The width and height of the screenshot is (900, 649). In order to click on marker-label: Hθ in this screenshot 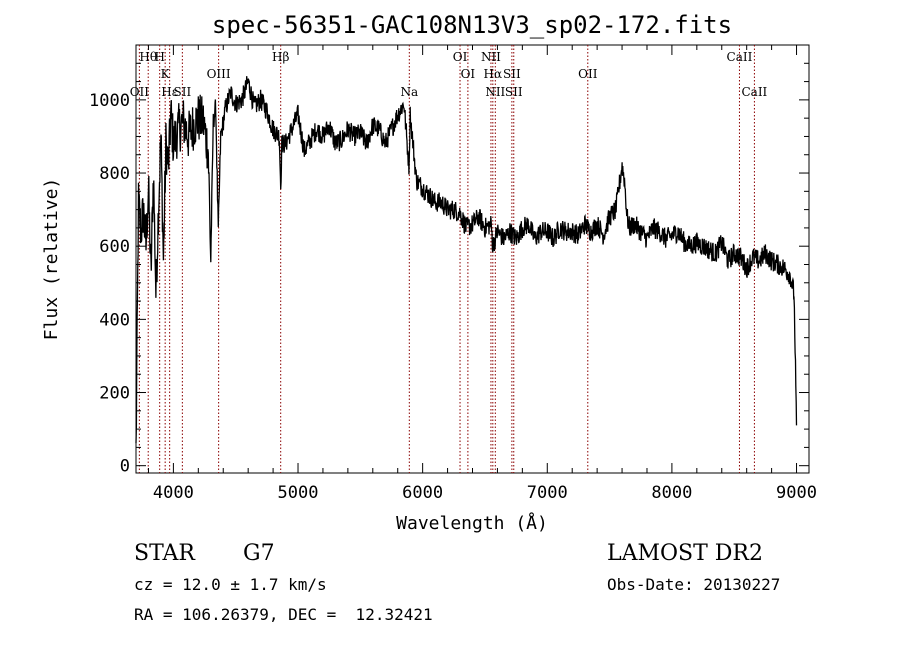, I will do `click(148, 57)`.